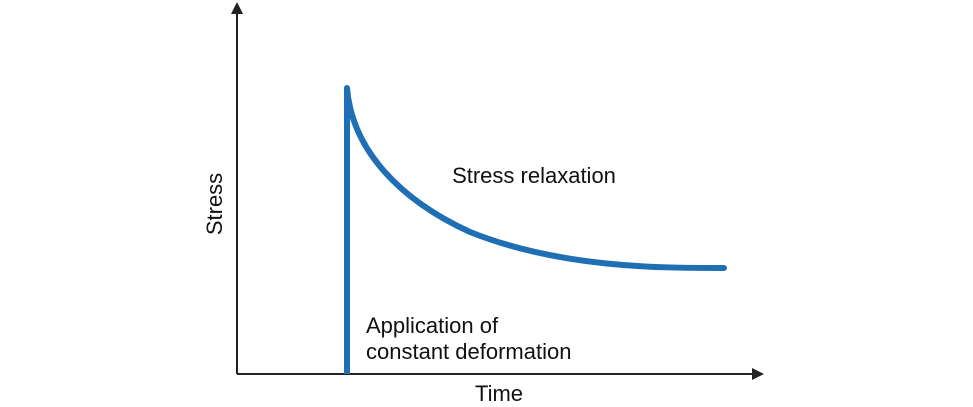 The height and width of the screenshot is (407, 973). I want to click on y-axis-arrowhead, so click(237, 8).